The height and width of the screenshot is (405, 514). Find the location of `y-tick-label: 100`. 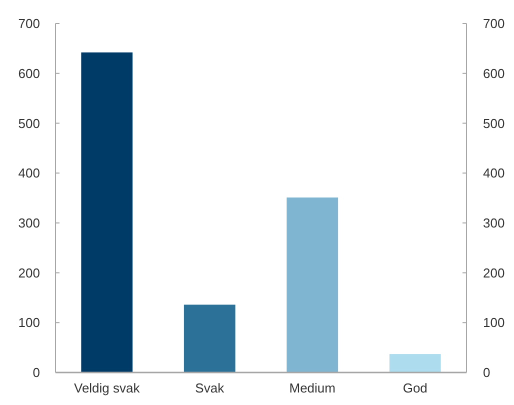

y-tick-label: 100 is located at coordinates (29, 322).